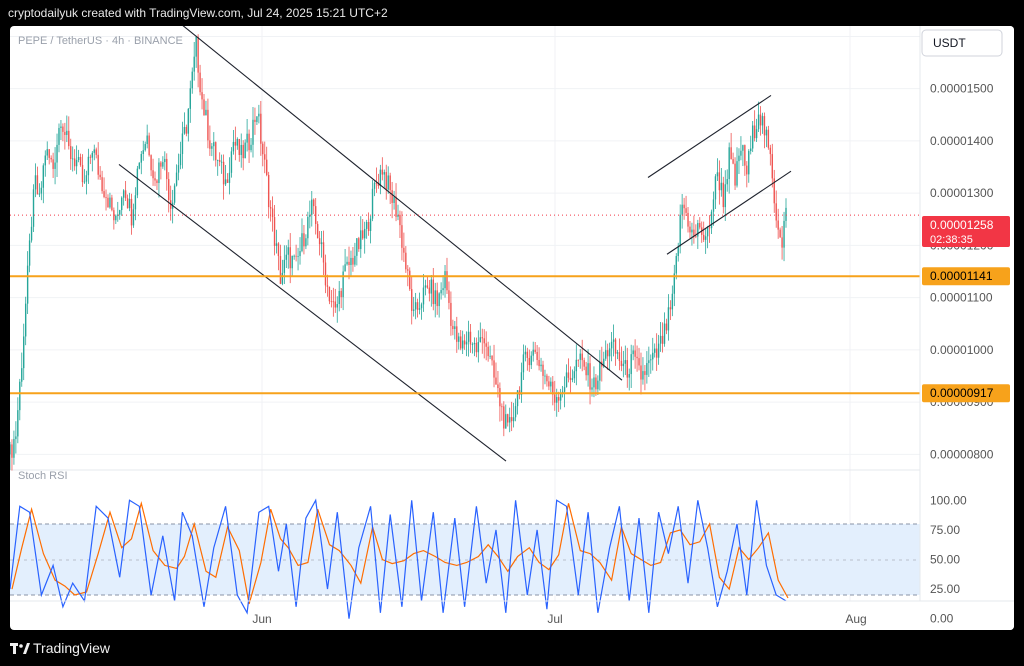 Image resolution: width=1024 pixels, height=666 pixels. Describe the element at coordinates (100, 41) in the screenshot. I see `symbol-legend: PEPE / TetherUS · 4h · BINANCE` at that location.